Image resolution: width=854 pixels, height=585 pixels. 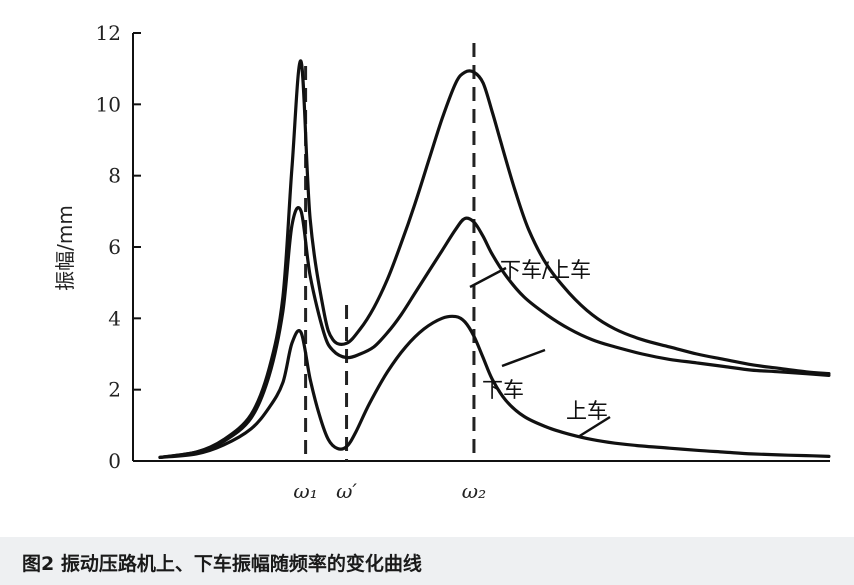 What do you see at coordinates (114, 461) in the screenshot?
I see `y-tick-label: 0` at bounding box center [114, 461].